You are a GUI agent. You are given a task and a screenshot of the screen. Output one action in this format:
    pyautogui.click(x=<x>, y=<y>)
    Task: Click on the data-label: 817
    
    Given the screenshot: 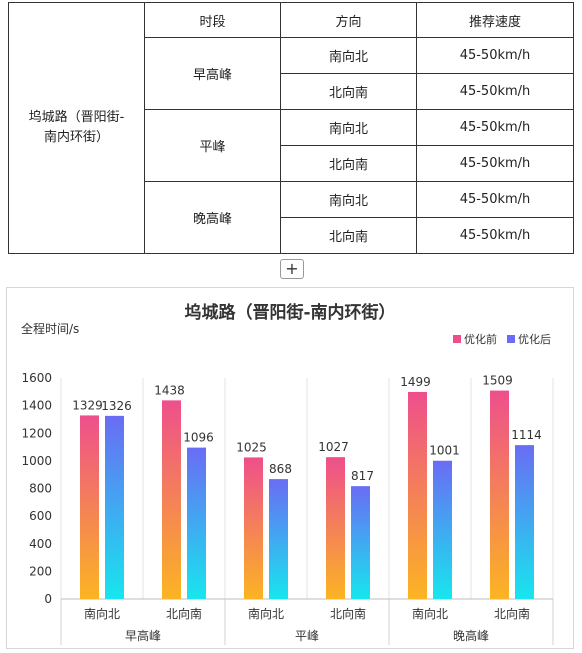 What is the action you would take?
    pyautogui.click(x=362, y=476)
    